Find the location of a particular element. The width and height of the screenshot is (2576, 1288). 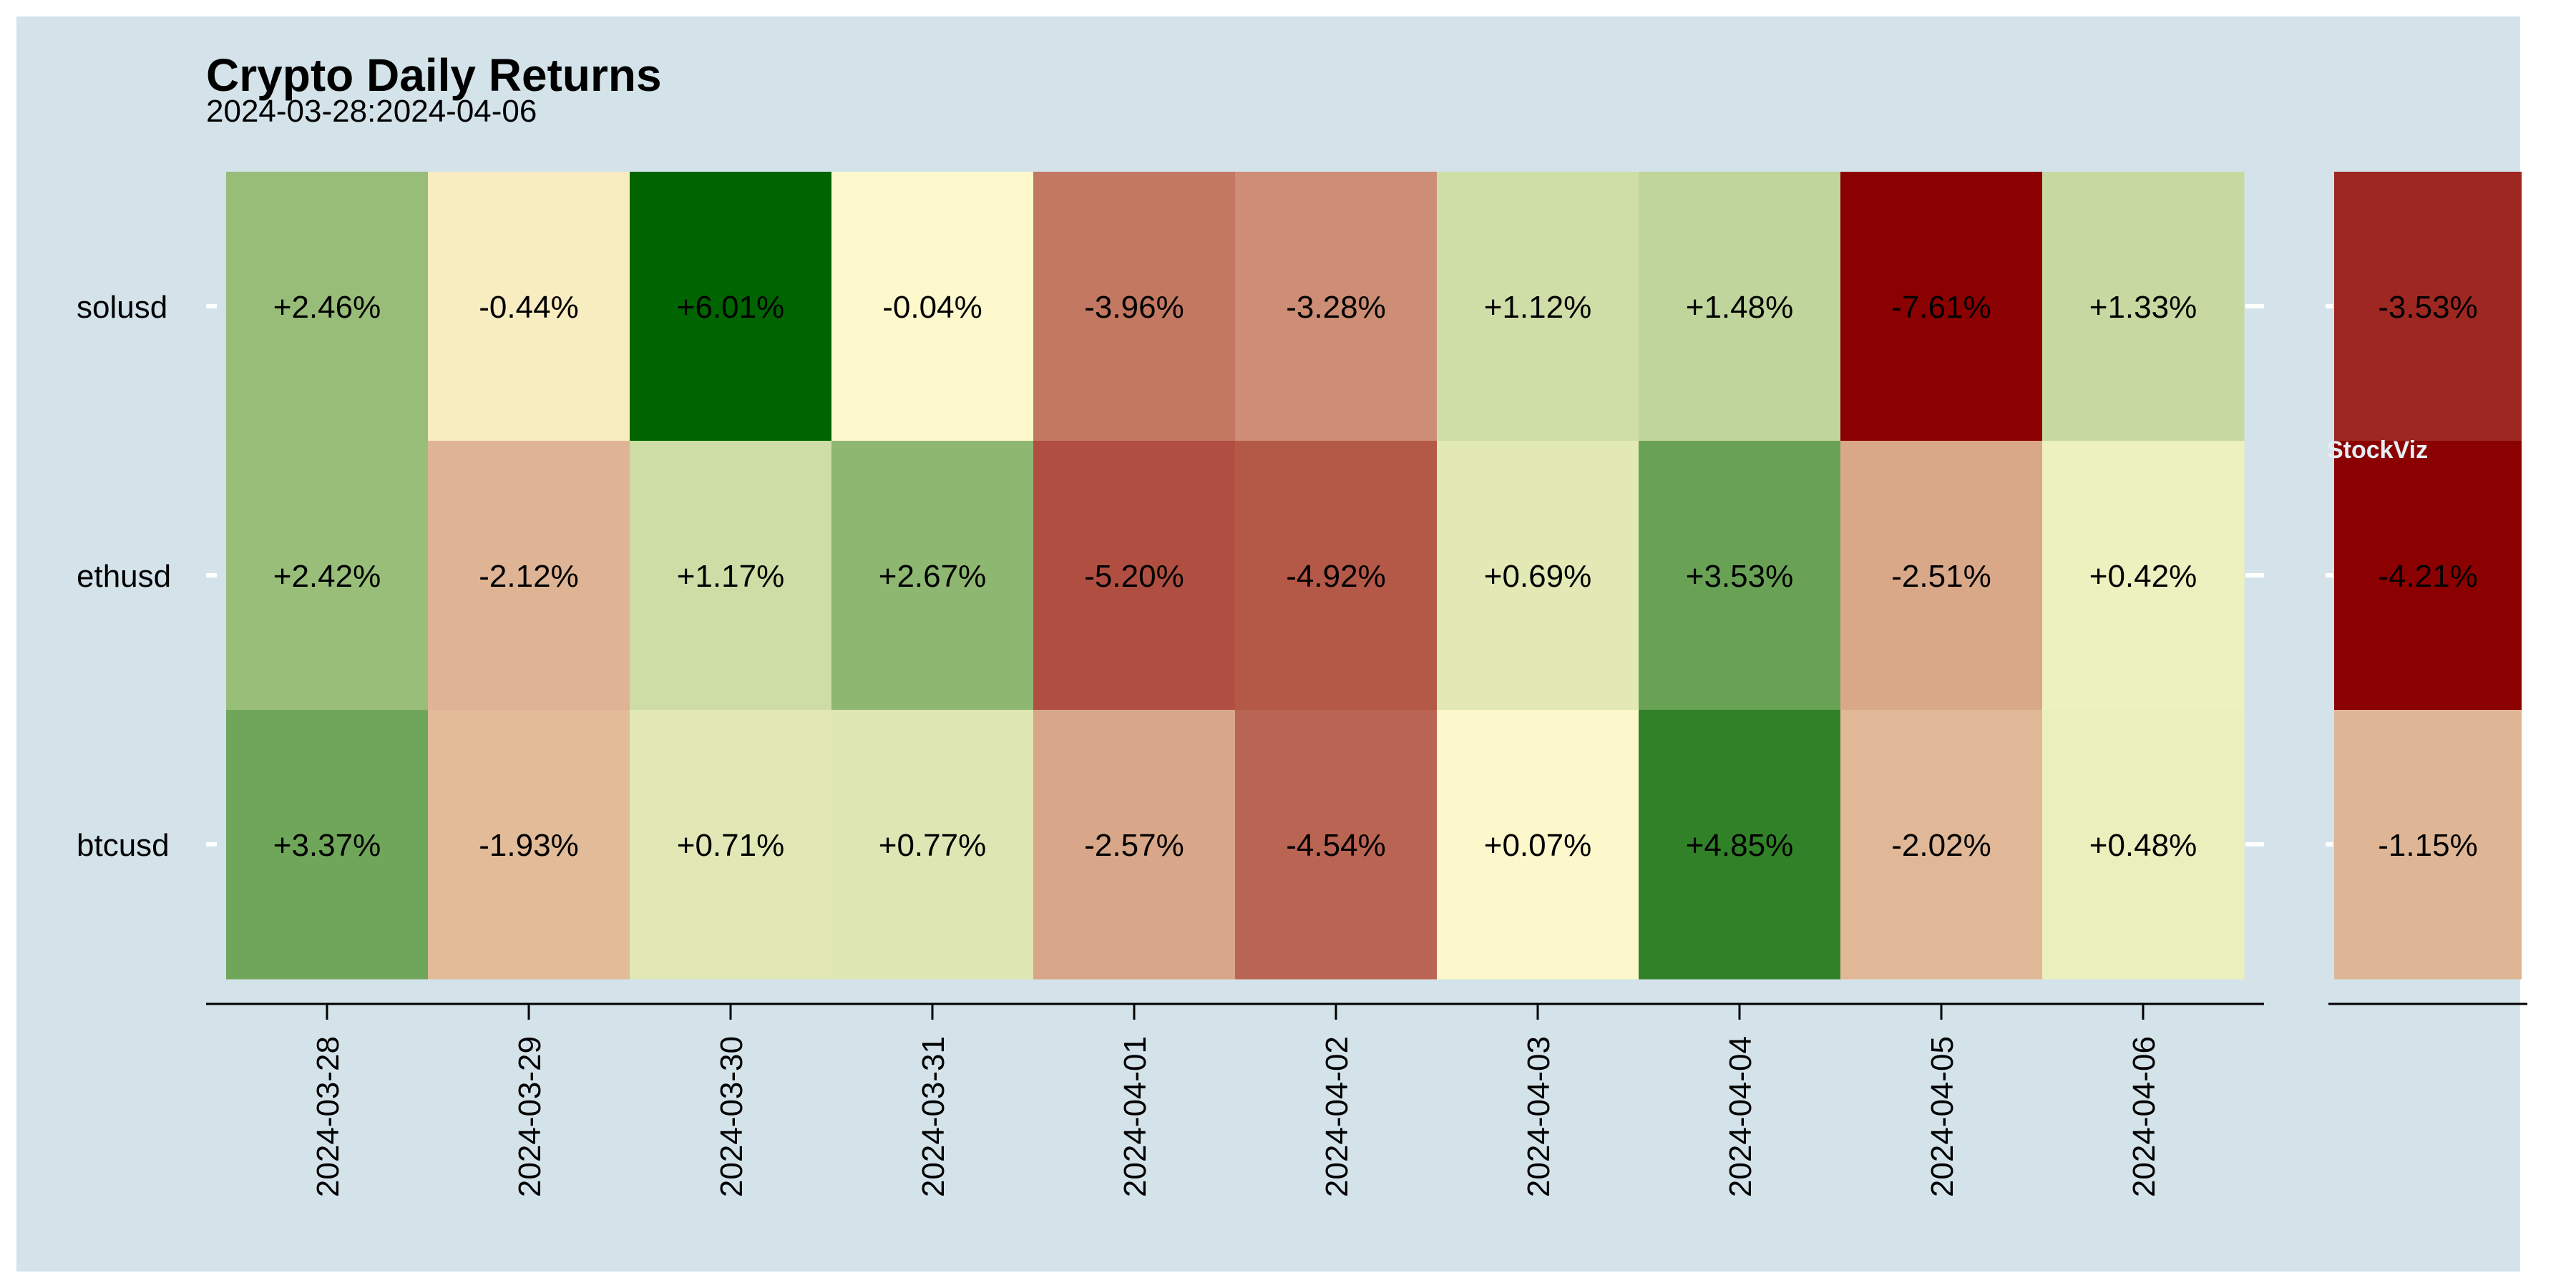

cell-label: -7.61% is located at coordinates (1941, 307).